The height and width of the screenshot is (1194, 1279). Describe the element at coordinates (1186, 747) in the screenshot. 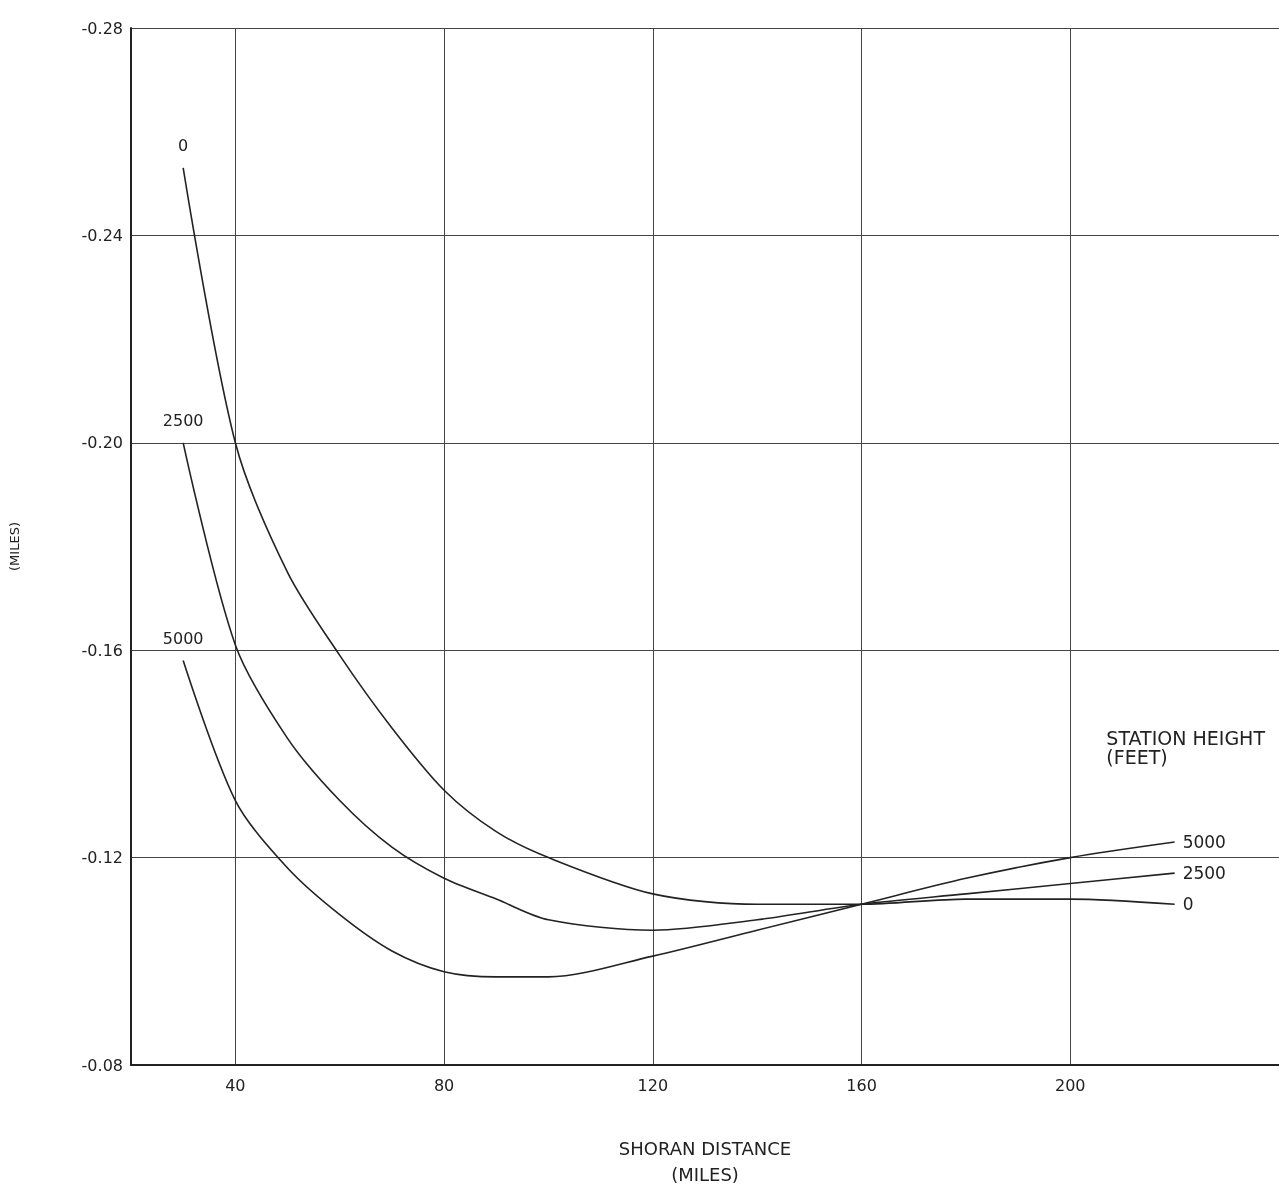

I see `legend-title: STATION HEIGHT (FEET)` at that location.